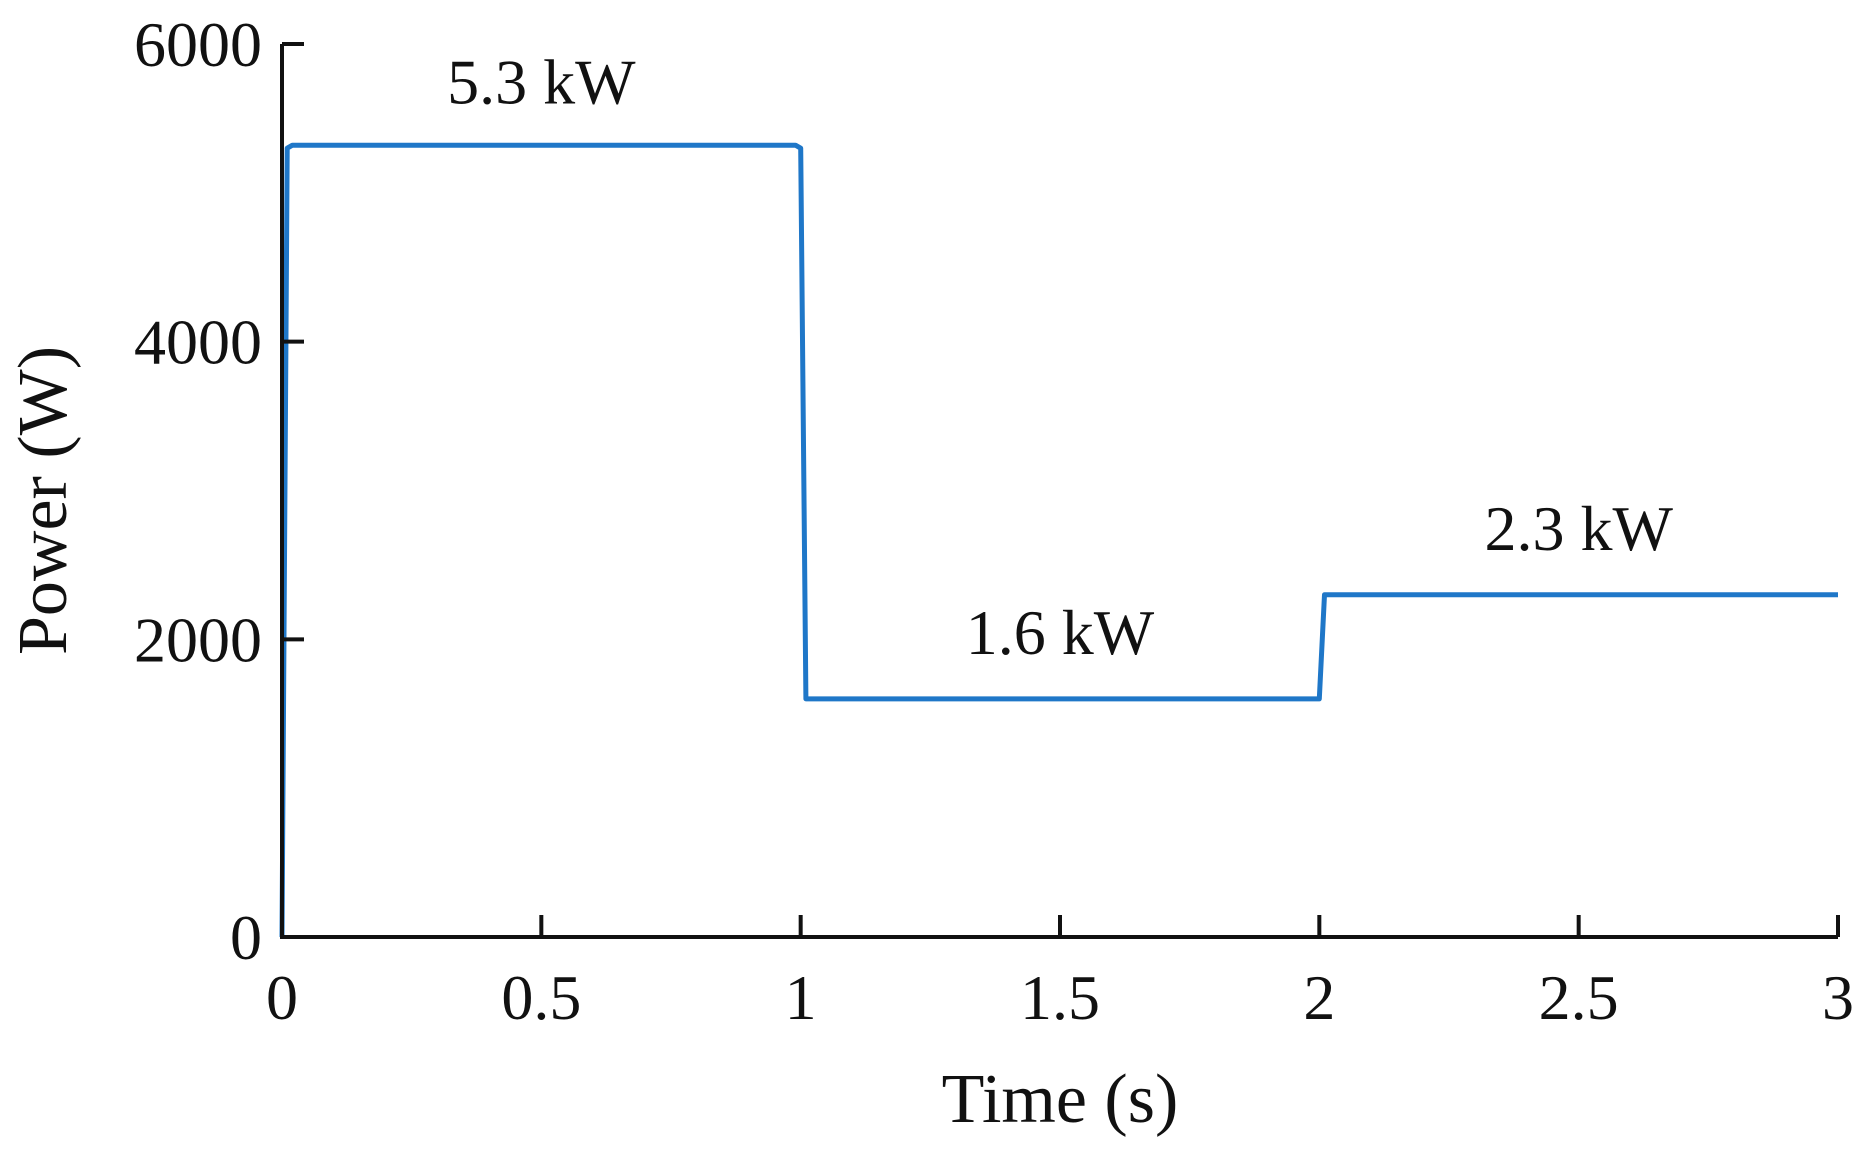 The width and height of the screenshot is (1858, 1160). Describe the element at coordinates (541, 82) in the screenshot. I see `value-annotation: 5.3 kW` at that location.